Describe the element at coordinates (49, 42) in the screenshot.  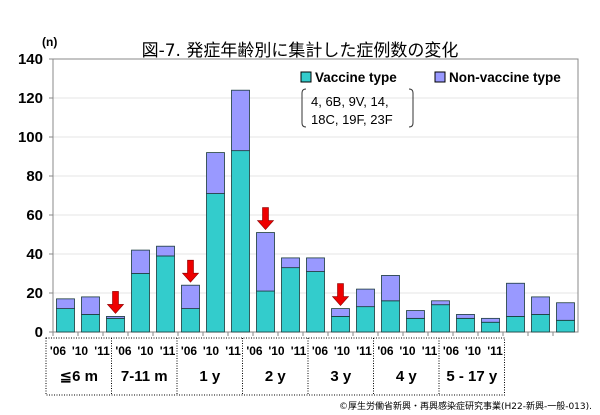
I see `y-axis-label: (n)` at that location.